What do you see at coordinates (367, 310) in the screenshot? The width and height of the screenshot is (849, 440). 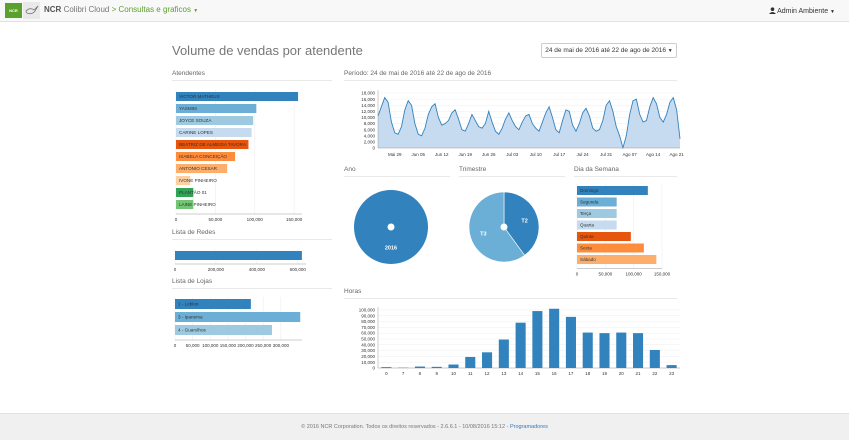 I see `y-tick-label: 100,000` at bounding box center [367, 310].